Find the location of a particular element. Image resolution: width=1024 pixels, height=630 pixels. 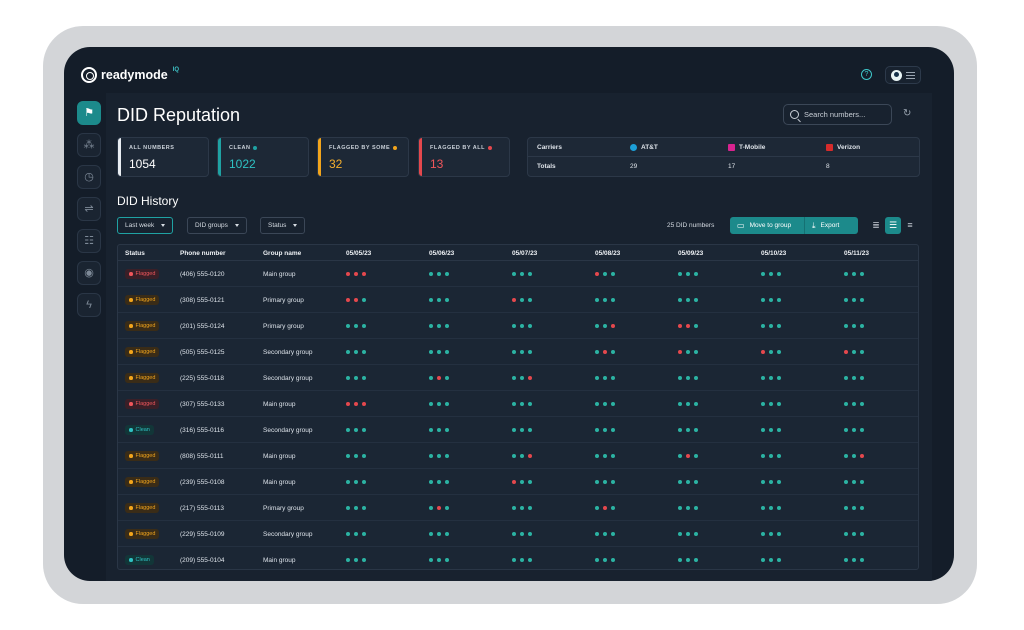

phone-number: (225) 555-0118 is located at coordinates (202, 378).